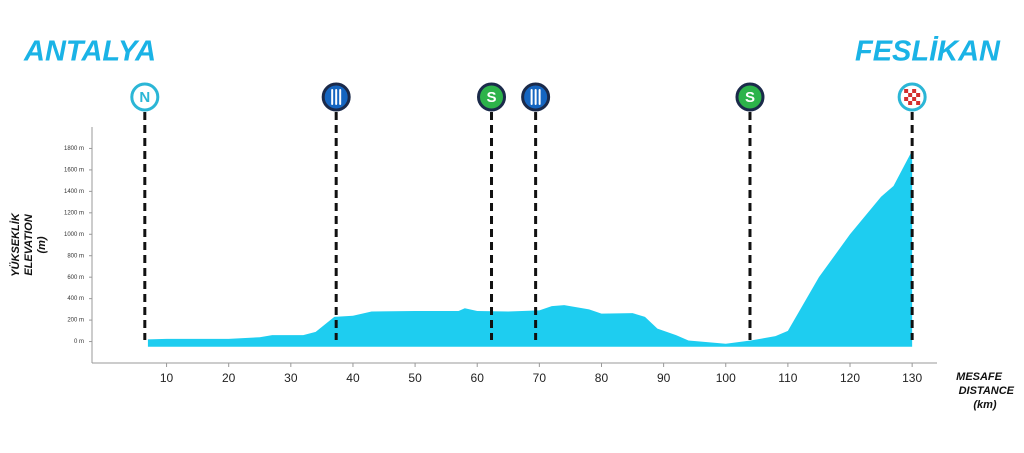 Image resolution: width=1024 pixels, height=453 pixels. Describe the element at coordinates (75, 278) in the screenshot. I see `y-tick-label: 600 m` at that location.